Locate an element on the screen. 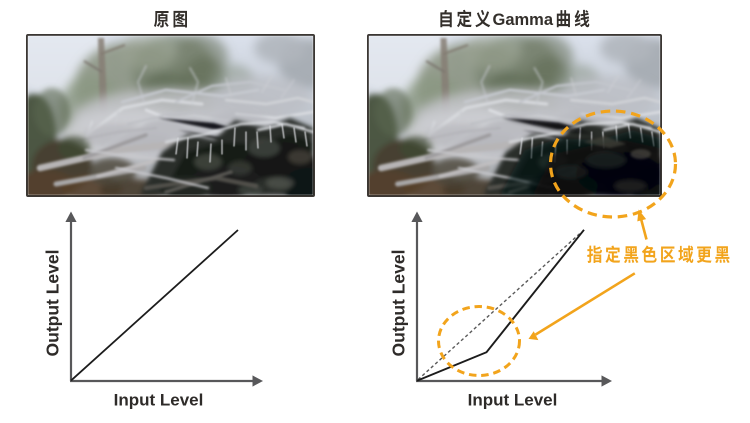 The height and width of the screenshot is (423, 750). svg-text: Gamma is located at coordinates (523, 20).